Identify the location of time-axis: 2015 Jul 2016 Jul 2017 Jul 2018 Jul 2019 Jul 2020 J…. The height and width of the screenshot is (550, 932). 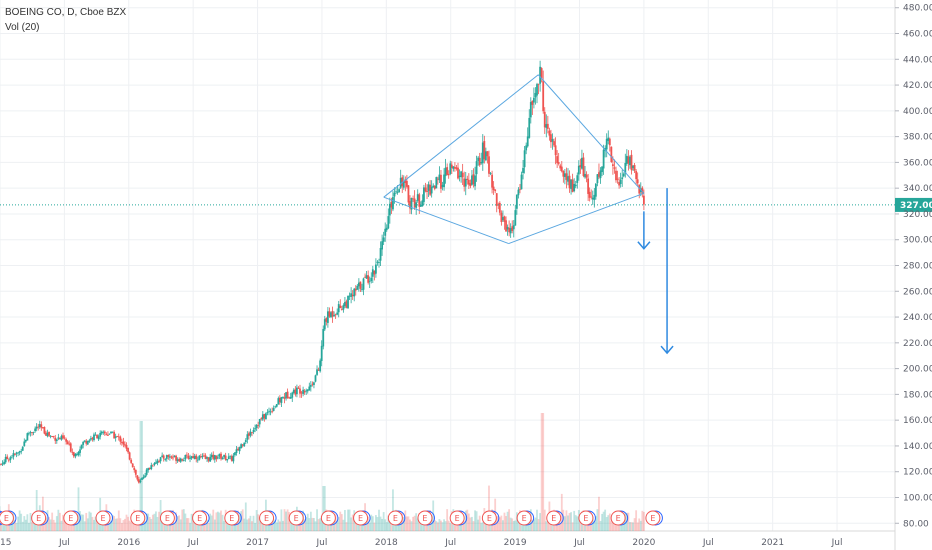
(421, 543).